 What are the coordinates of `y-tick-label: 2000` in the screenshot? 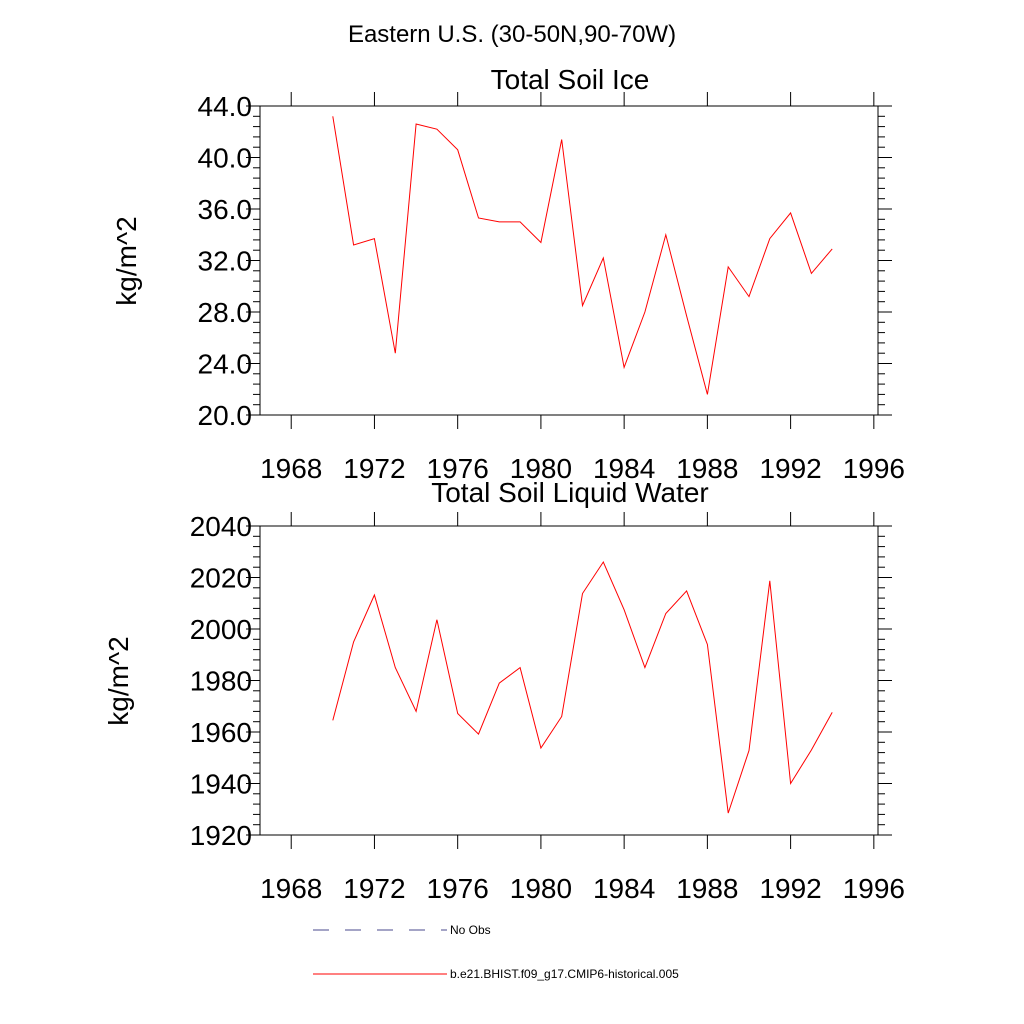 It's located at (221, 629).